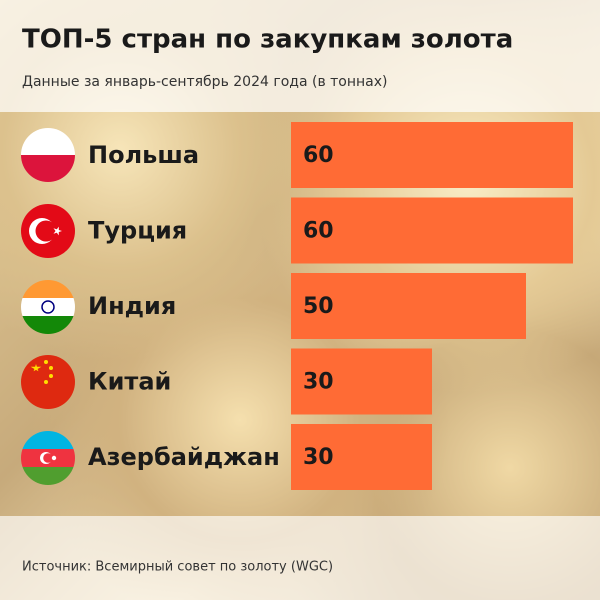 Image resolution: width=600 pixels, height=600 pixels. Describe the element at coordinates (48, 458) in the screenshot. I see `flag-azerbaijan` at that location.